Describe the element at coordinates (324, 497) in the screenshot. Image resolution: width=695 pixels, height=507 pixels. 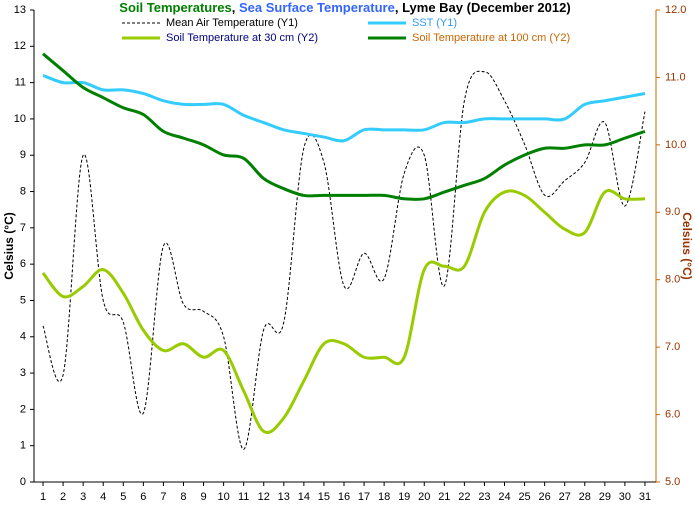
I see `x-tick-label: 15` at that location.